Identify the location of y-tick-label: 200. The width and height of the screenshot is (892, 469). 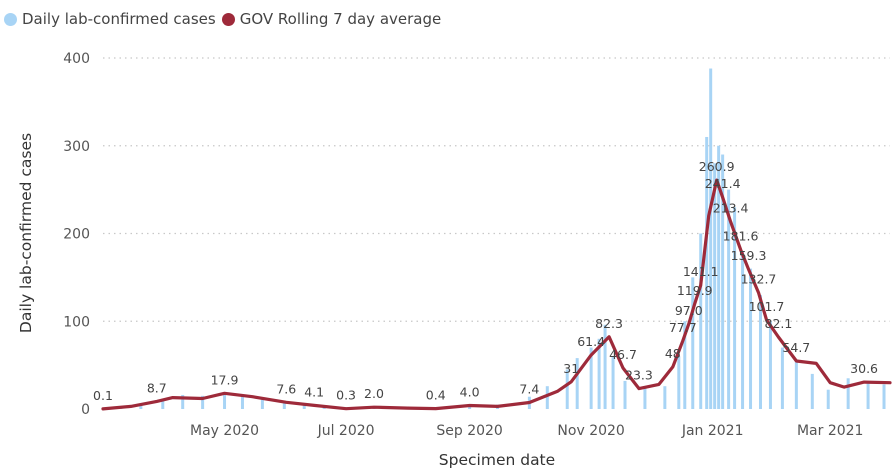
(76, 235).